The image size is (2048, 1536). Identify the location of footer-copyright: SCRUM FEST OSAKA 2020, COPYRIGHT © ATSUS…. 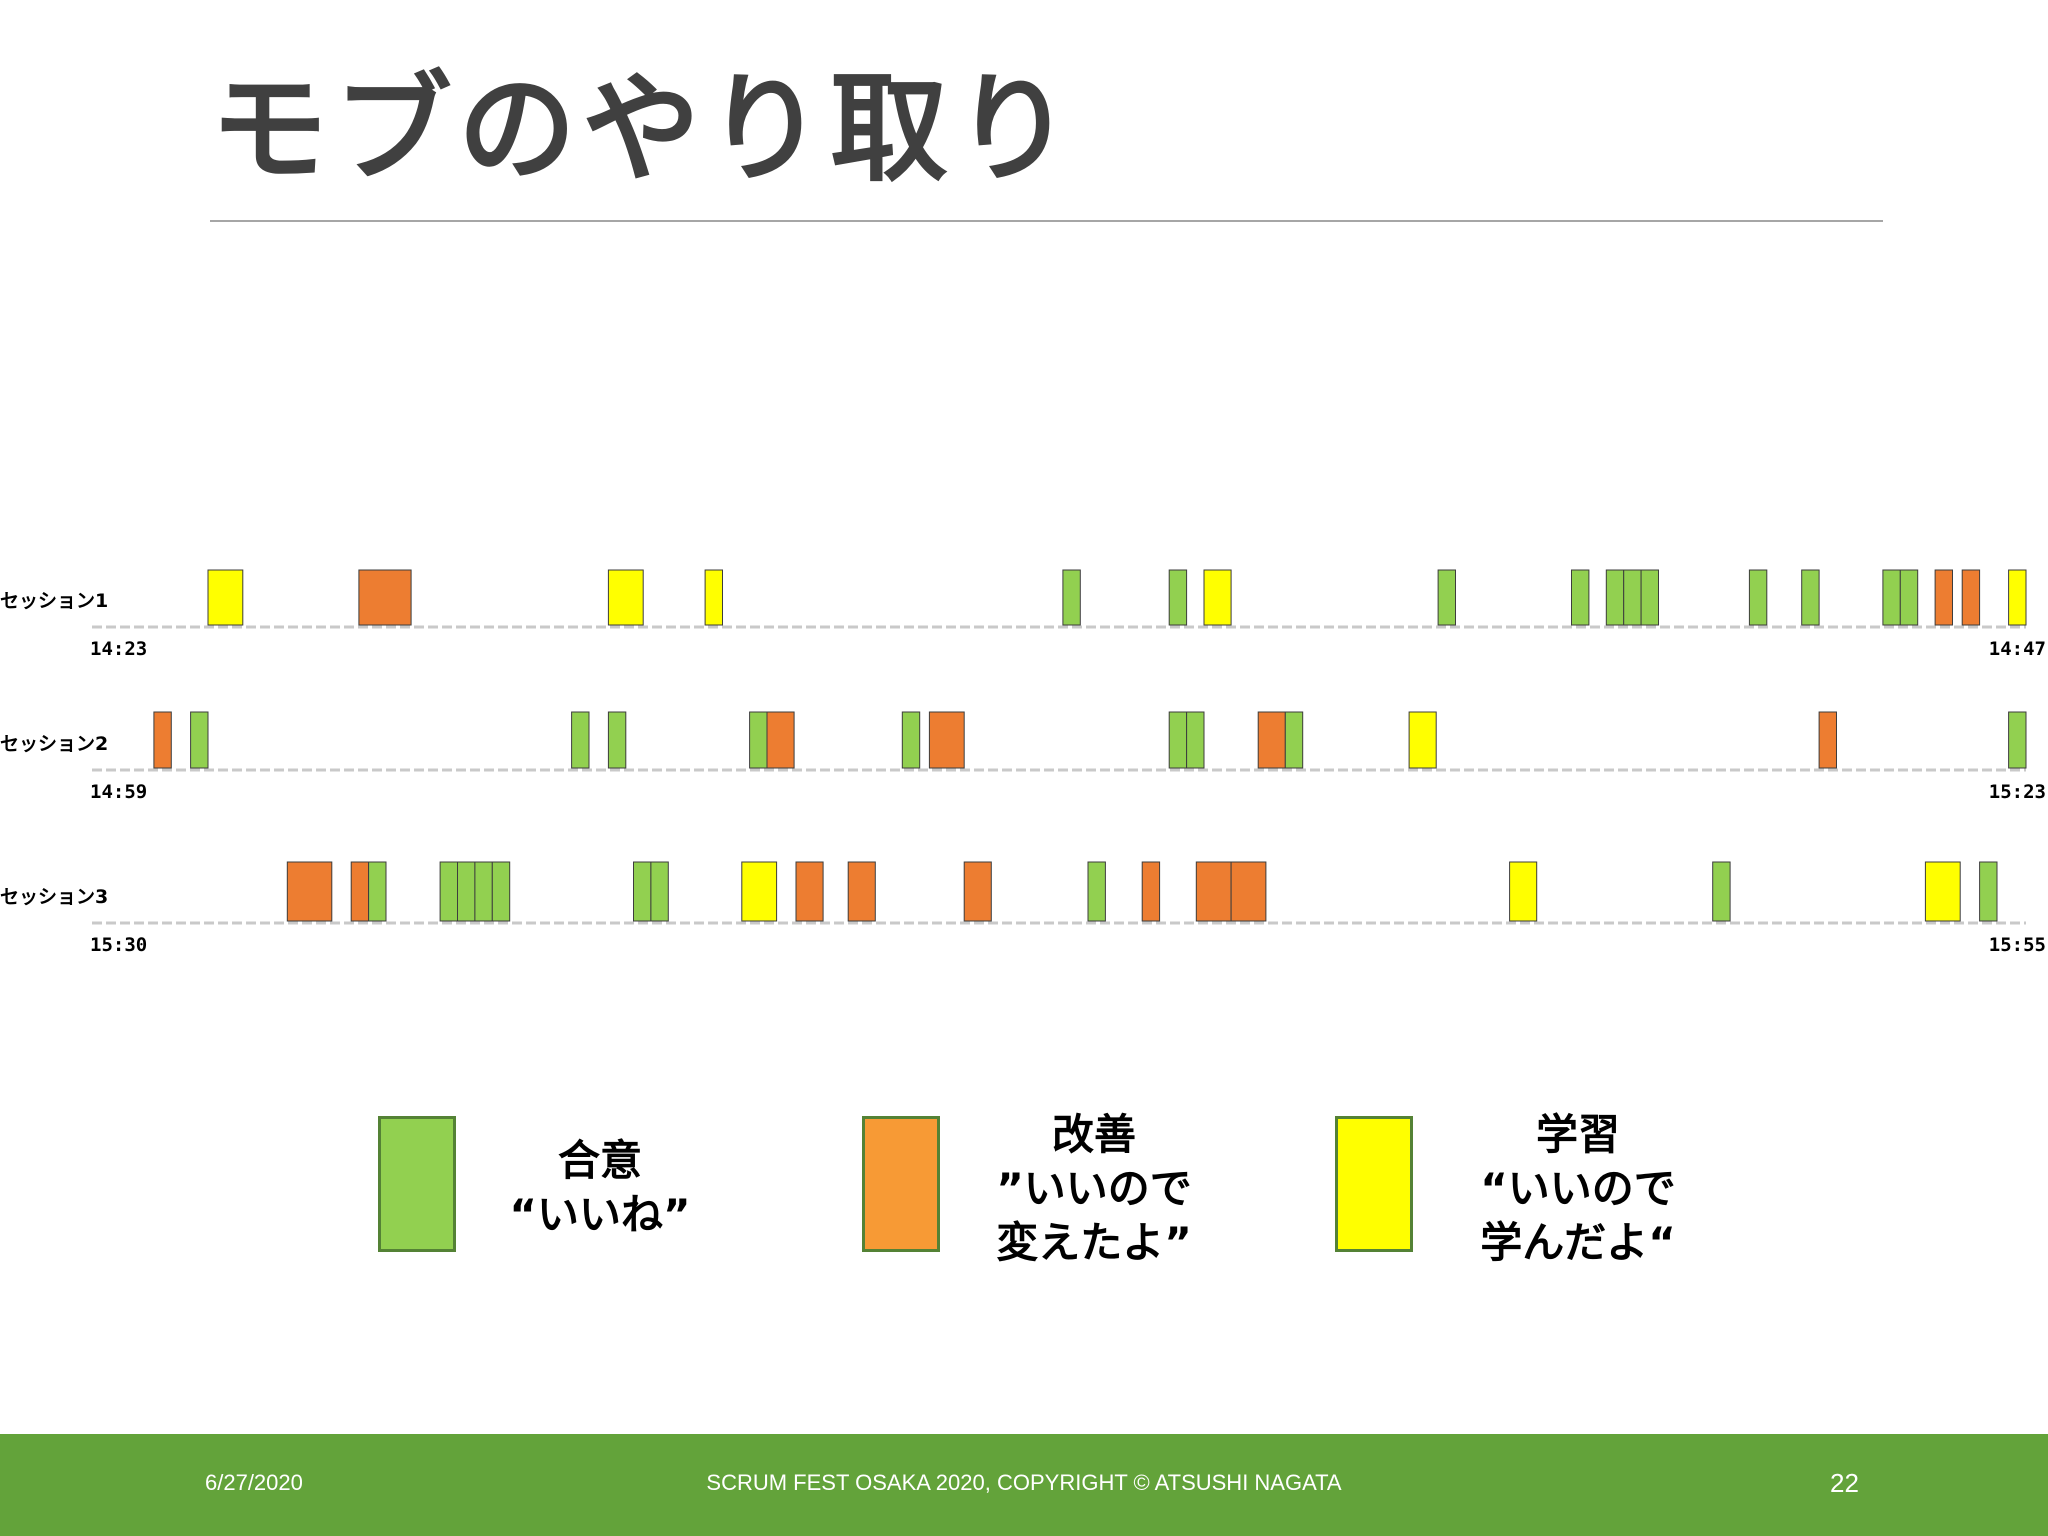
(1024, 1482).